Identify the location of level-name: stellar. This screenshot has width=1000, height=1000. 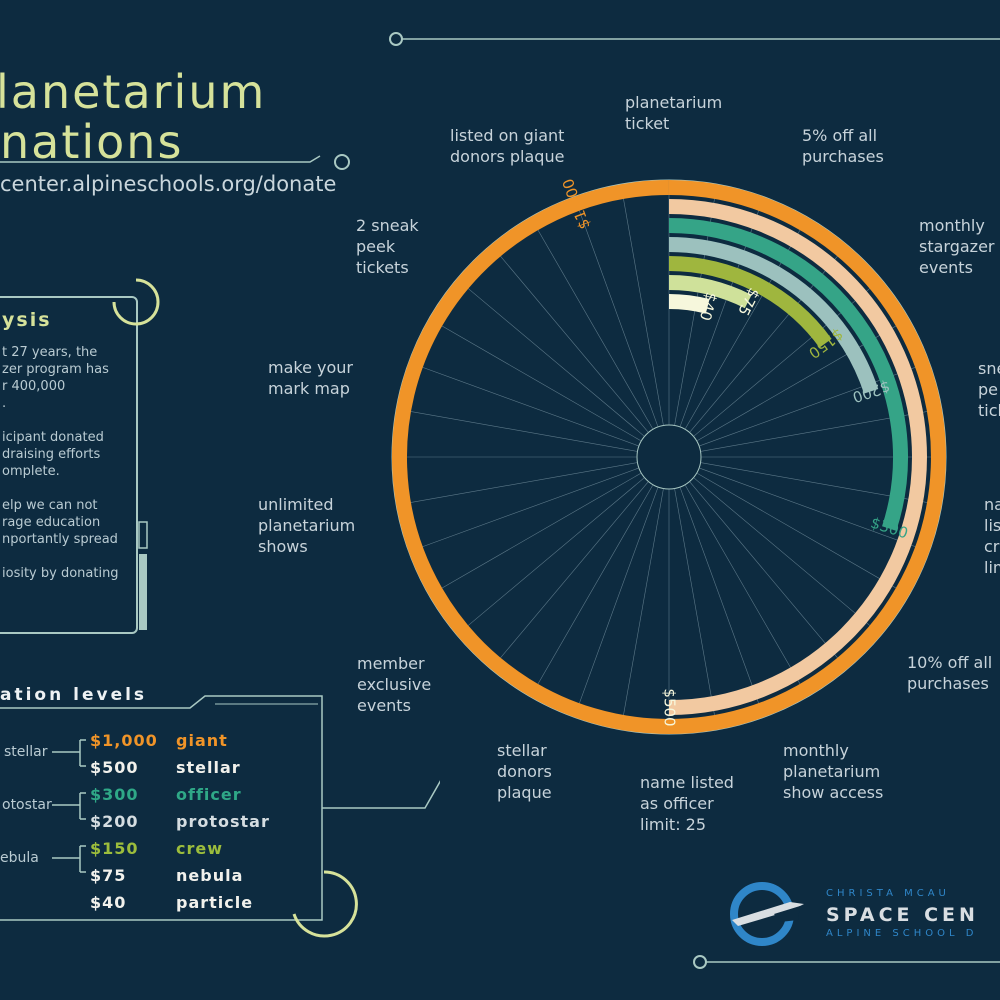
(208, 767).